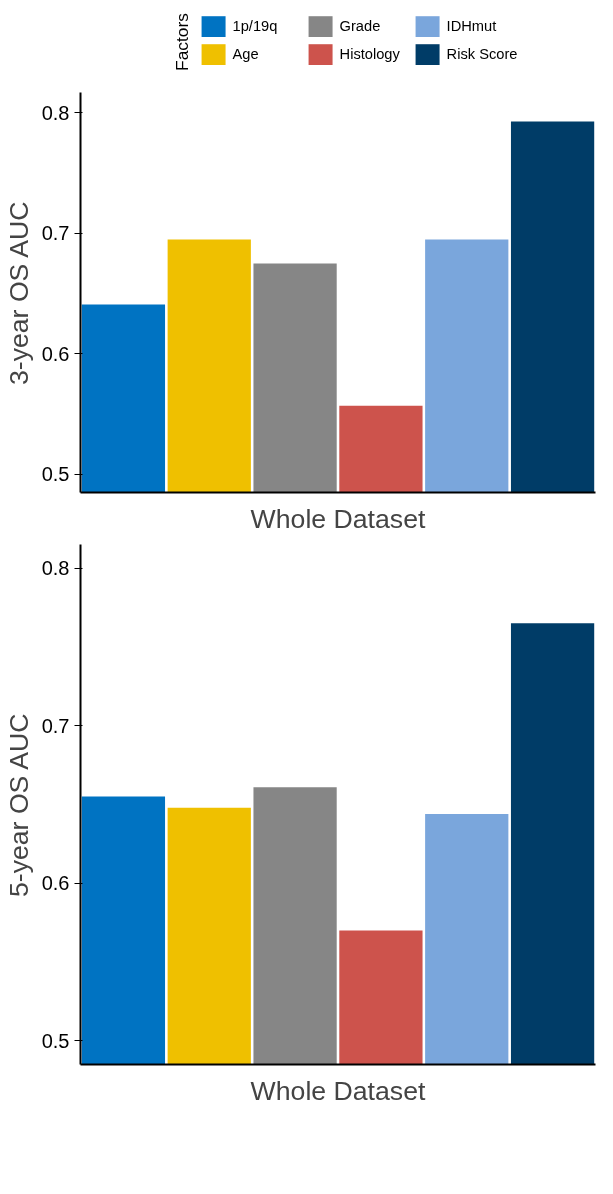 This screenshot has width=613, height=1194. I want to click on legend-label: IDHmut, so click(472, 26).